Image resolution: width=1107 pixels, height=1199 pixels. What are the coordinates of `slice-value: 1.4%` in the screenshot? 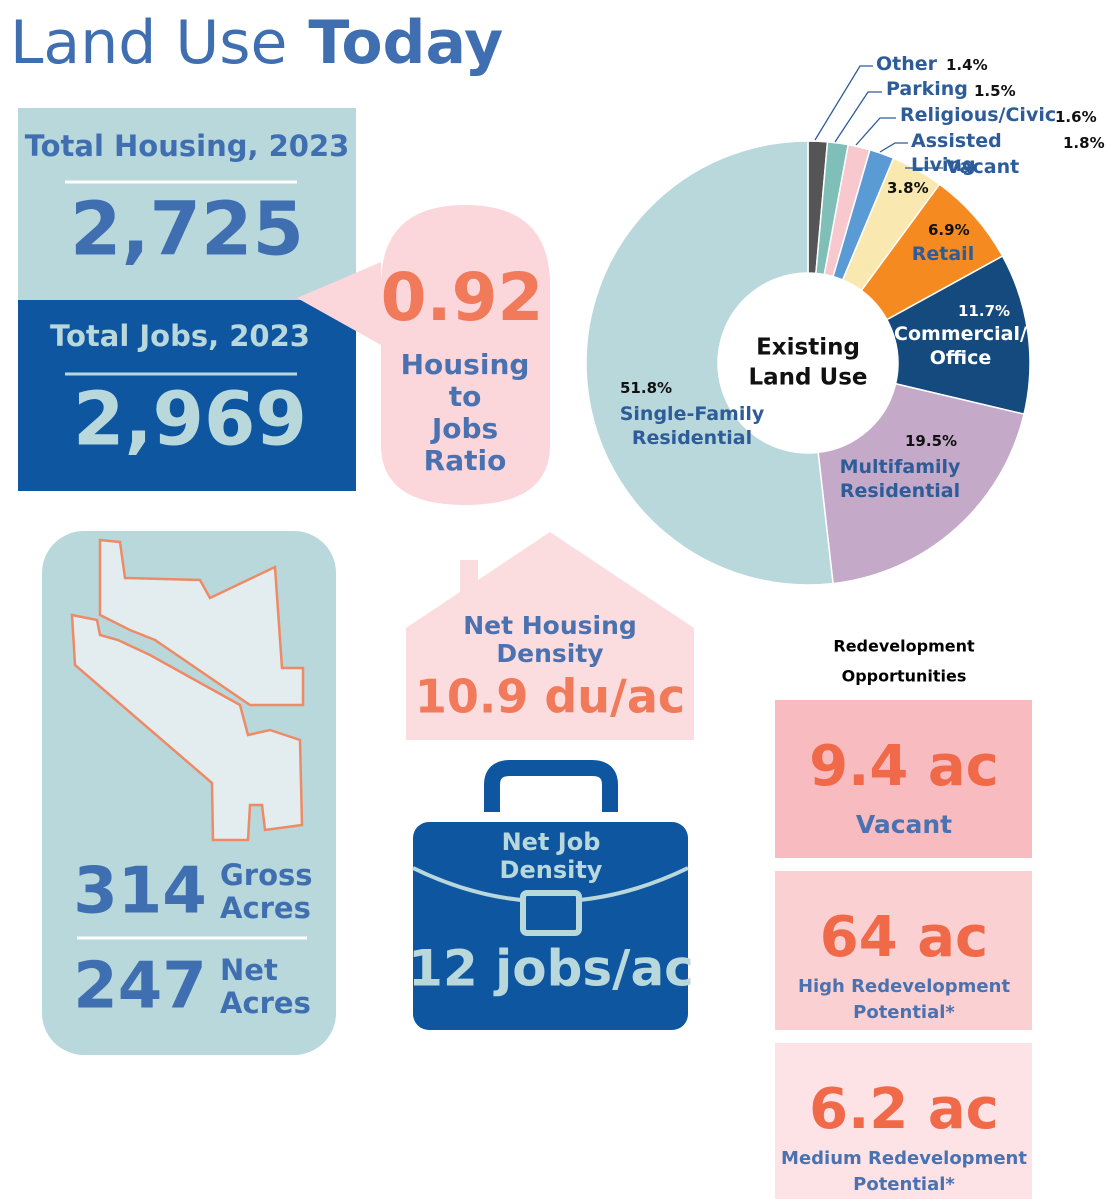 It's located at (967, 65).